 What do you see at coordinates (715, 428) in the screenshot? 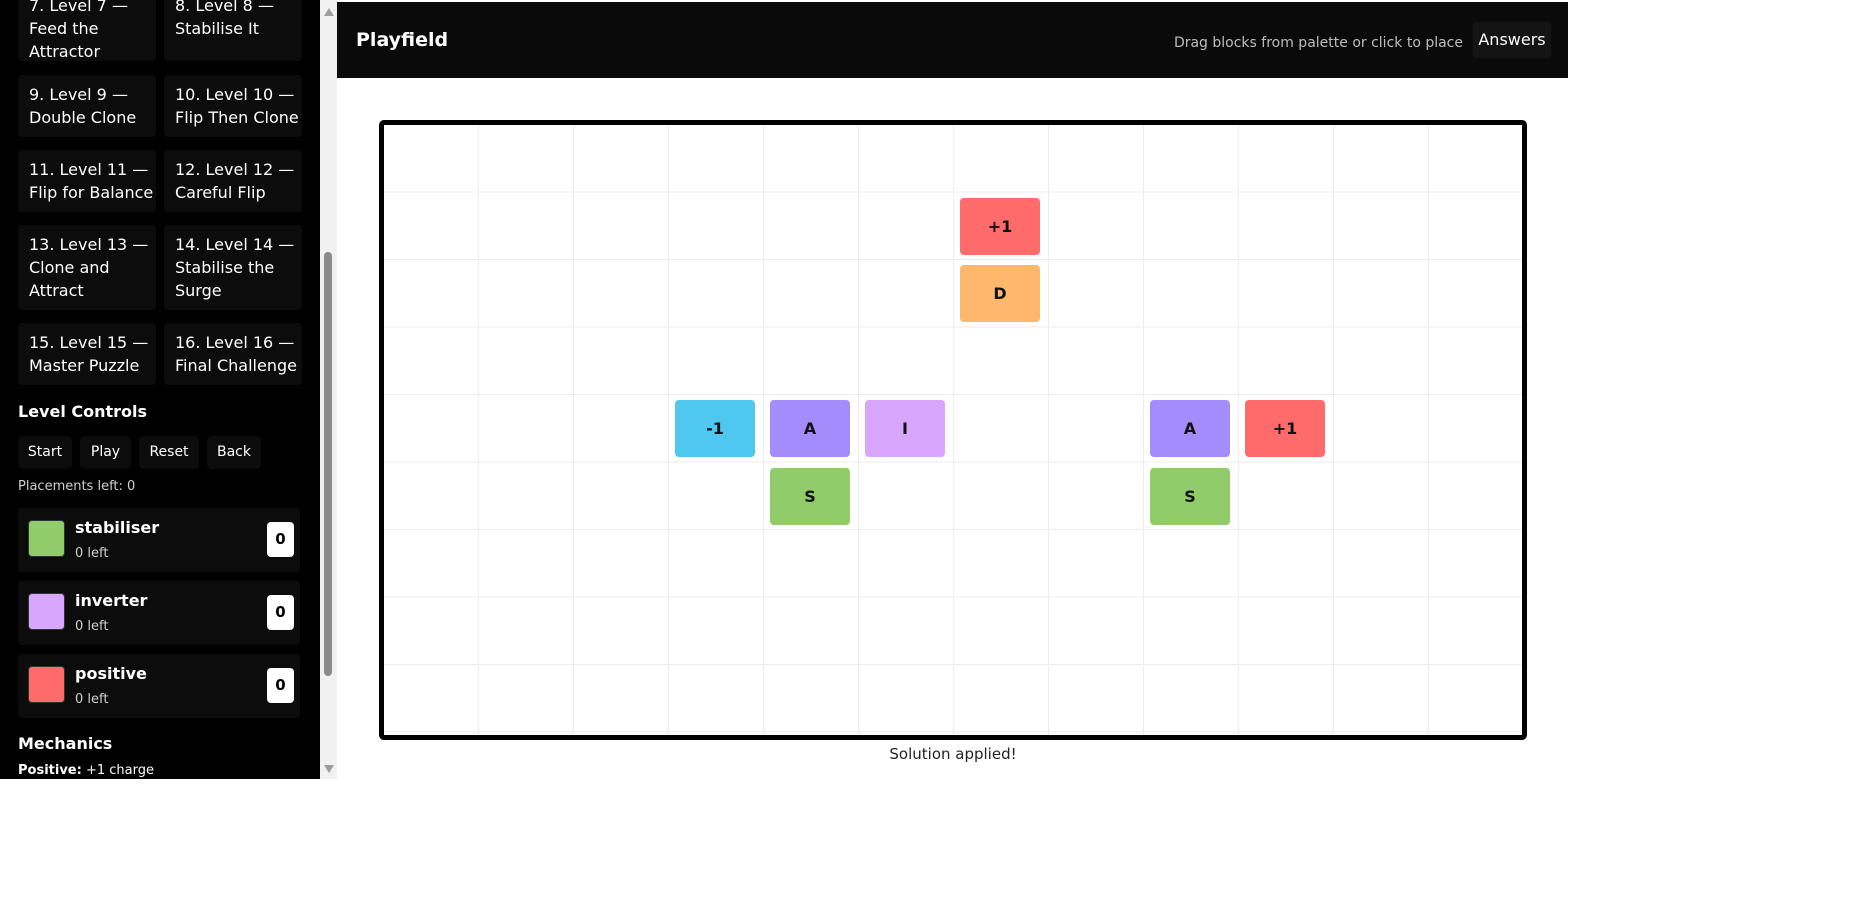
I see `block-negative: -1` at bounding box center [715, 428].